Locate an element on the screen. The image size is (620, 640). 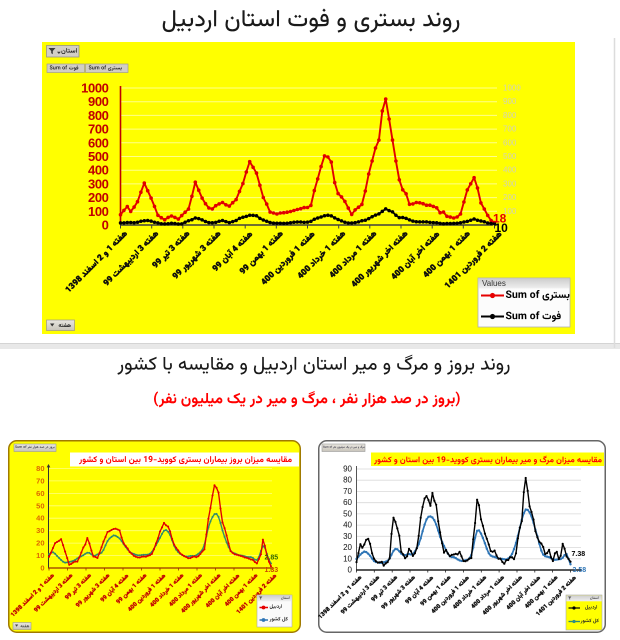
svg-text: 7.38 is located at coordinates (579, 554).